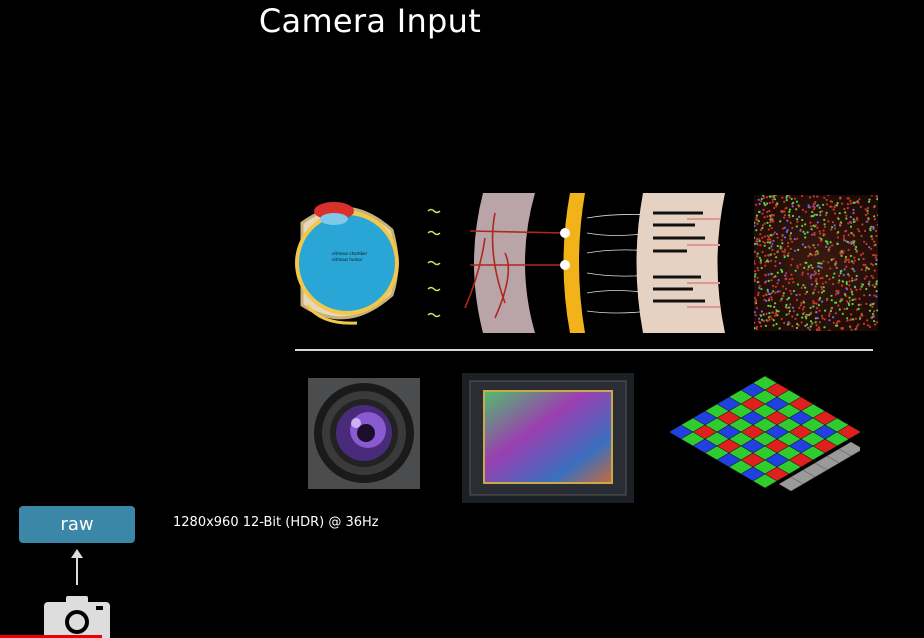 The image size is (924, 638). Describe the element at coordinates (276, 522) in the screenshot. I see `camera-spec-text: 1280x960 12-Bit (HDR) @ 36Hz` at that location.